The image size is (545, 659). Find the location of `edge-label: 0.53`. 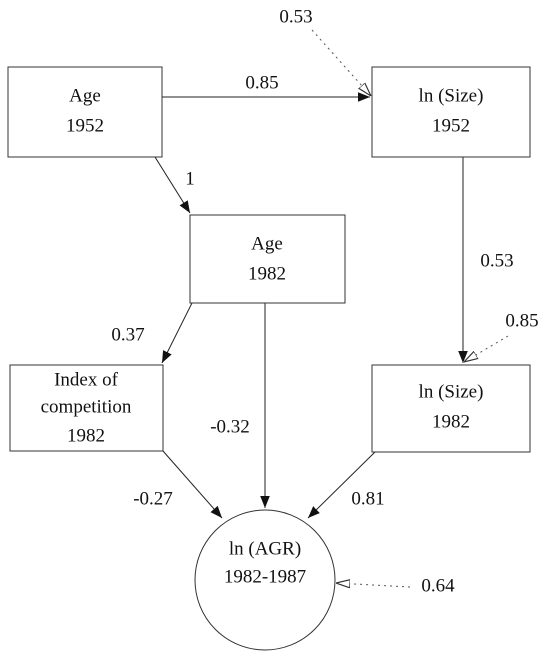

edge-label: 0.53 is located at coordinates (496, 260).